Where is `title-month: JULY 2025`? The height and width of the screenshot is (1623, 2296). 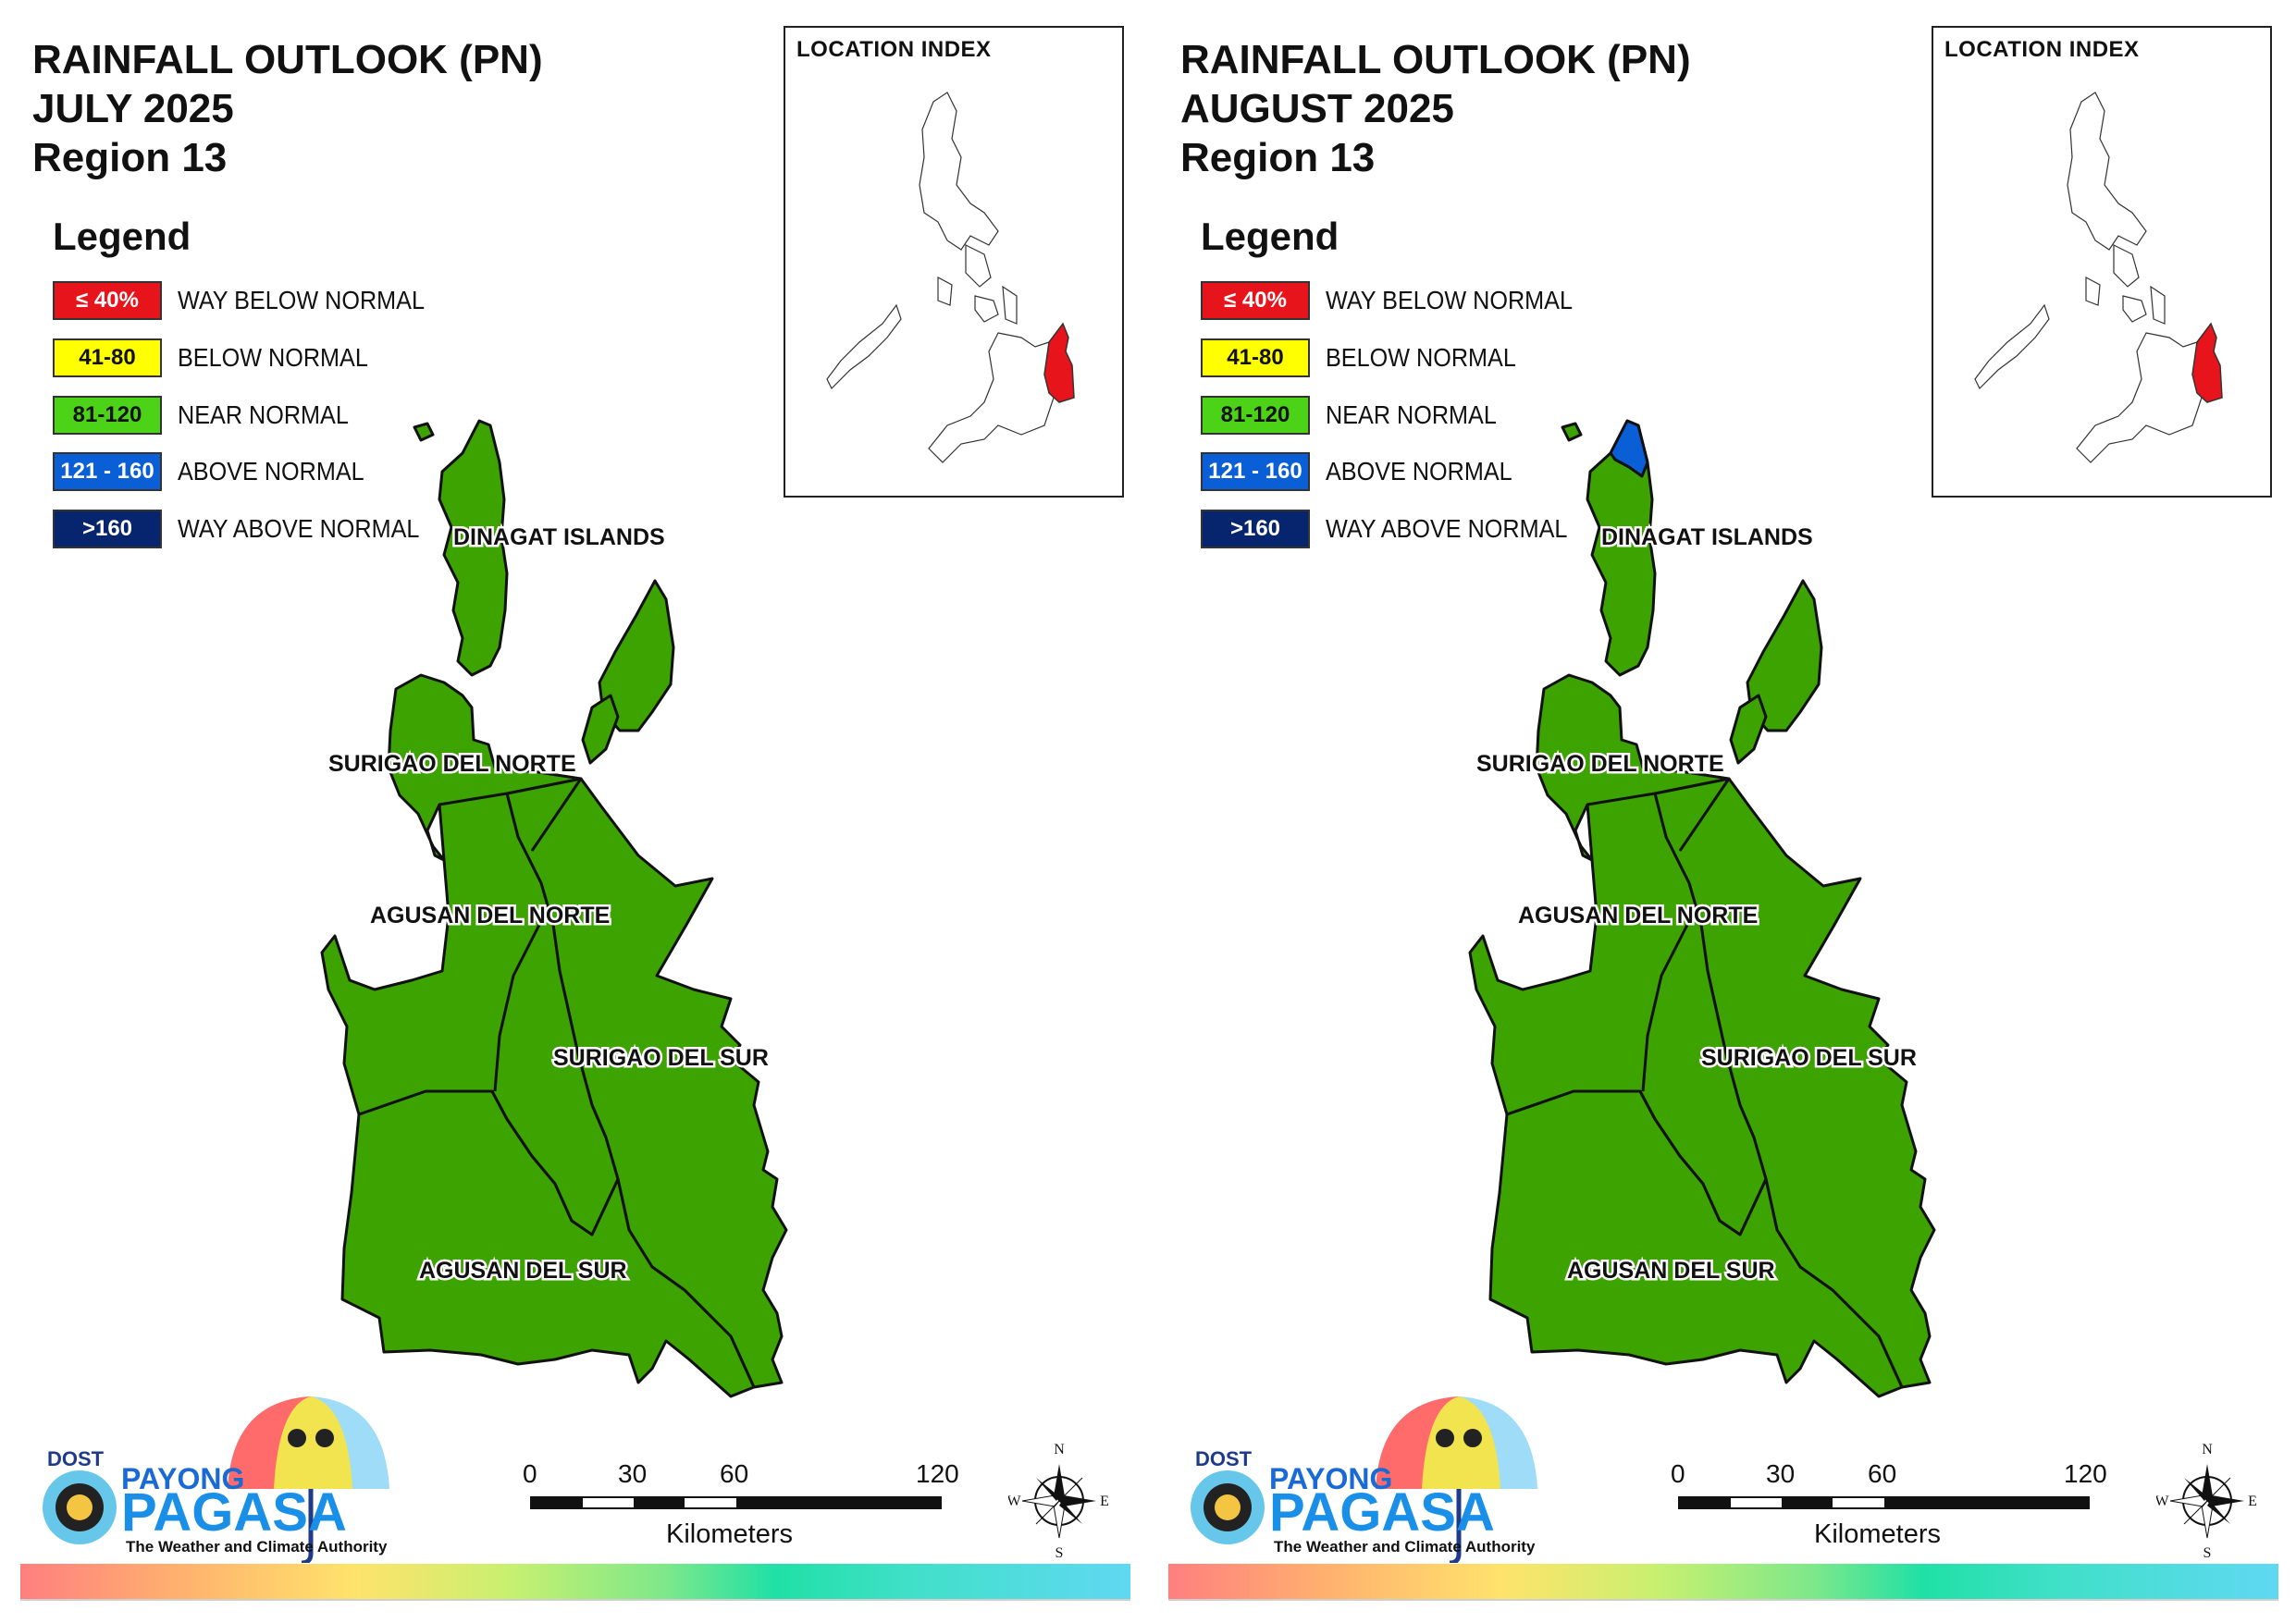
title-month: JULY 2025 is located at coordinates (133, 108).